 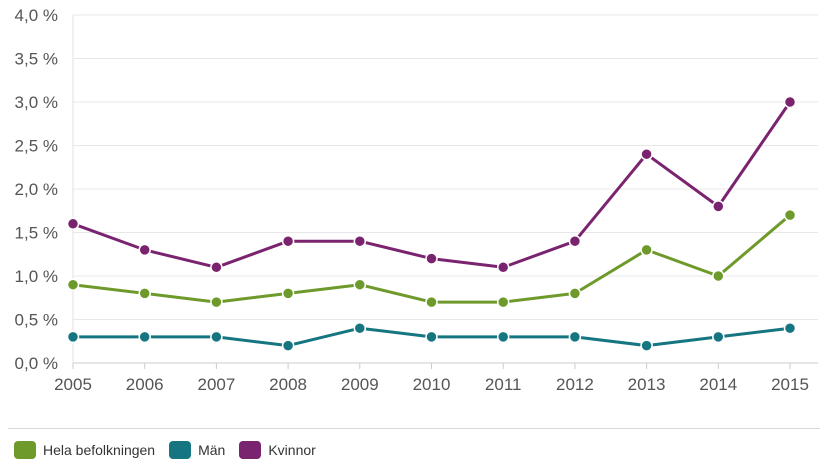 I want to click on y-tick-label: 1,0 %, so click(x=36, y=276).